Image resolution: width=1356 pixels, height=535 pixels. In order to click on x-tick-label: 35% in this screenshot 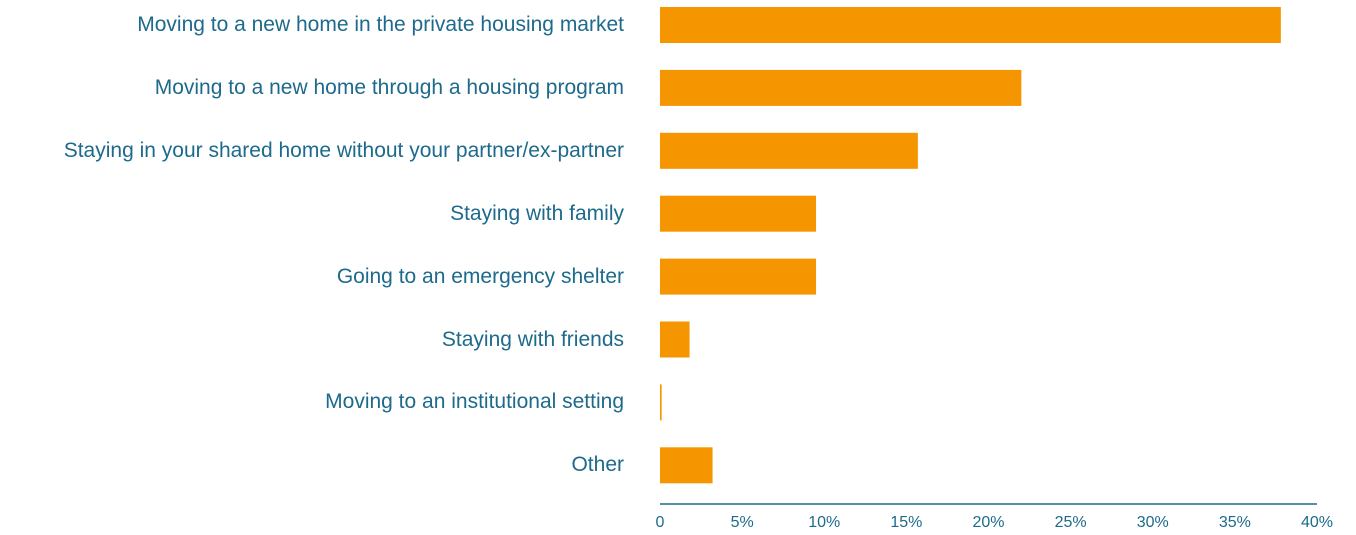, I will do `click(1235, 522)`.